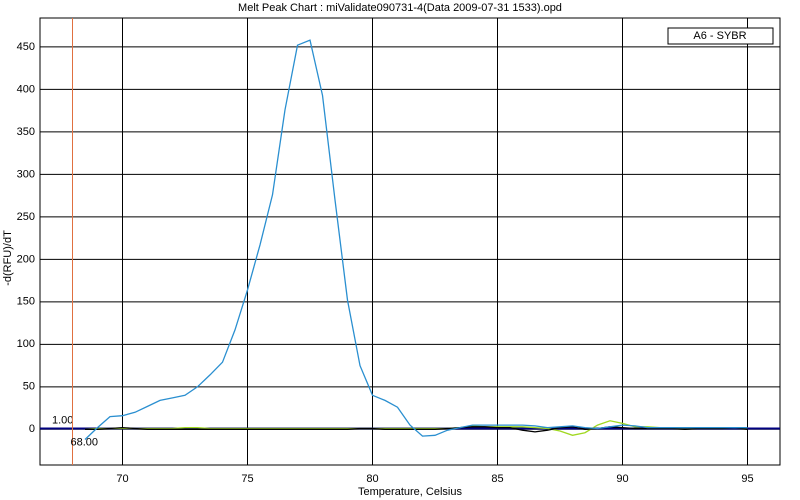 The width and height of the screenshot is (800, 500). What do you see at coordinates (29, 387) in the screenshot?
I see `y-tick-label: 50` at bounding box center [29, 387].